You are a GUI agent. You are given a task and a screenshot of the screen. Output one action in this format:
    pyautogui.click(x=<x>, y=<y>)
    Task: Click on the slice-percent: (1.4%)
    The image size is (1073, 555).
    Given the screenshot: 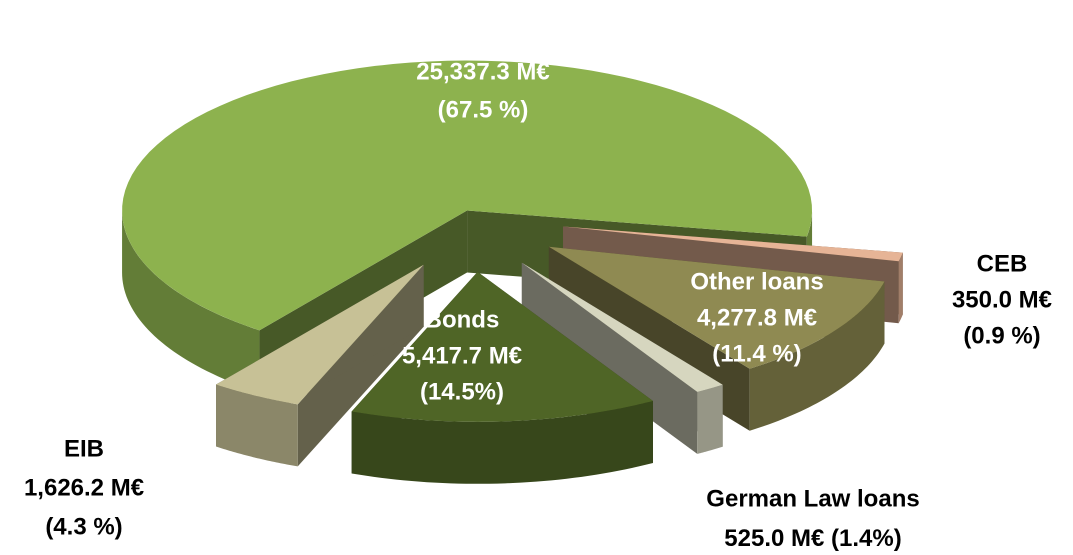 What is the action you would take?
    pyautogui.click(x=866, y=538)
    